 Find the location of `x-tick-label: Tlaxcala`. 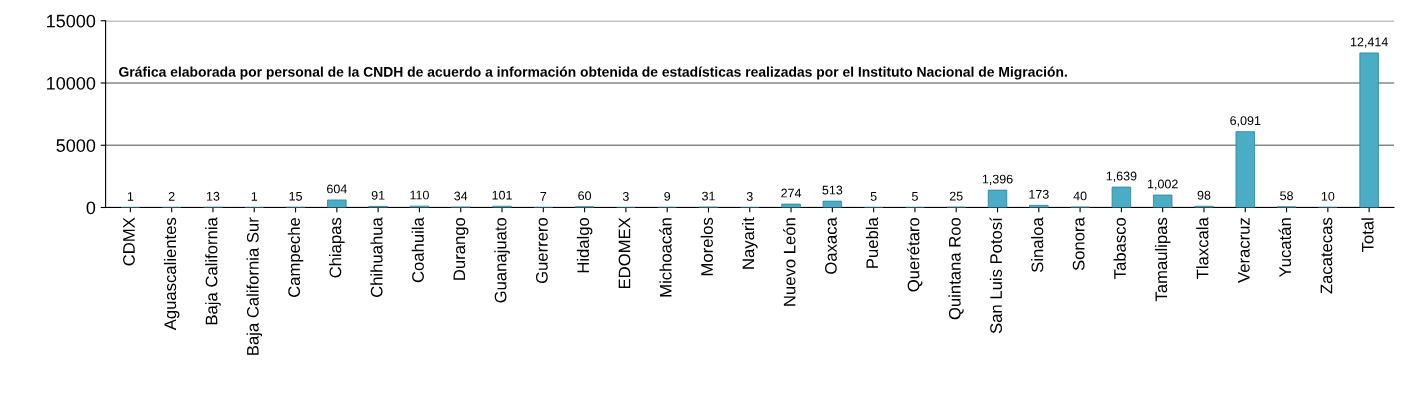

x-tick-label: Tlaxcala is located at coordinates (1202, 248).